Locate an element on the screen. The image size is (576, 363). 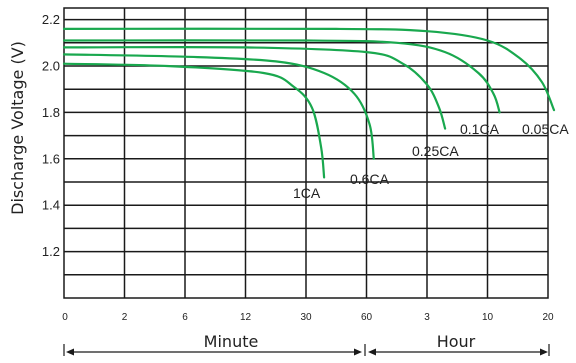
x-tick-label: 30 is located at coordinates (306, 317).